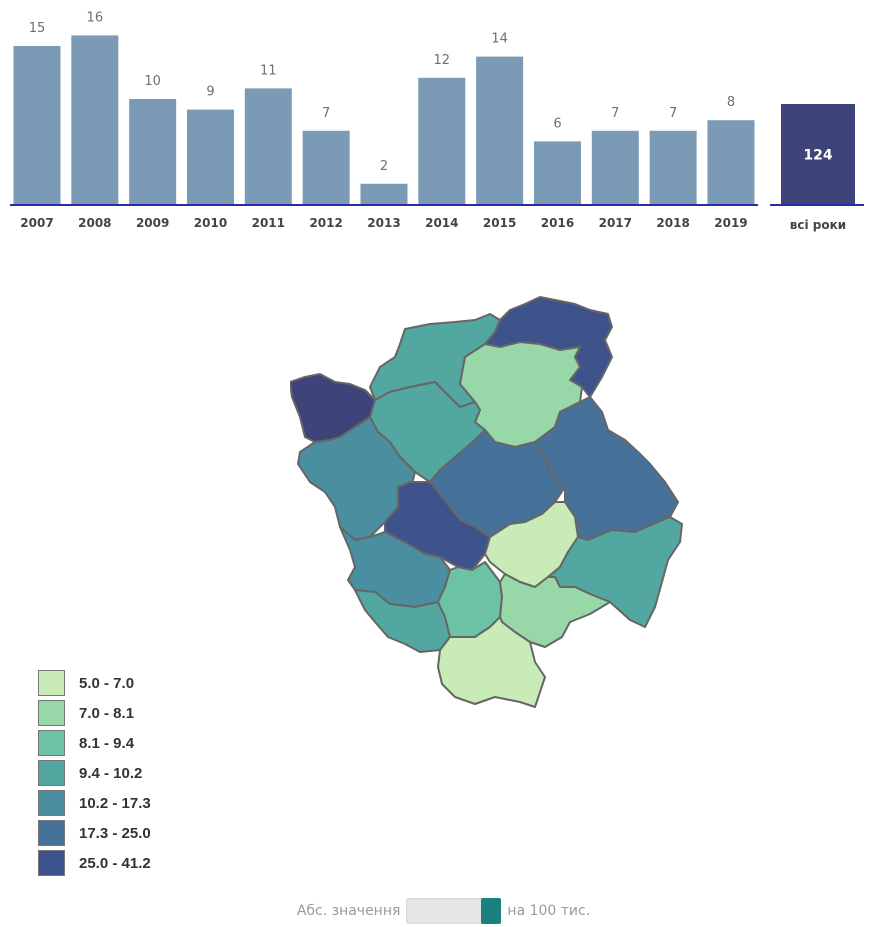 The image size is (887, 927). I want to click on bar-2015, so click(500, 130).